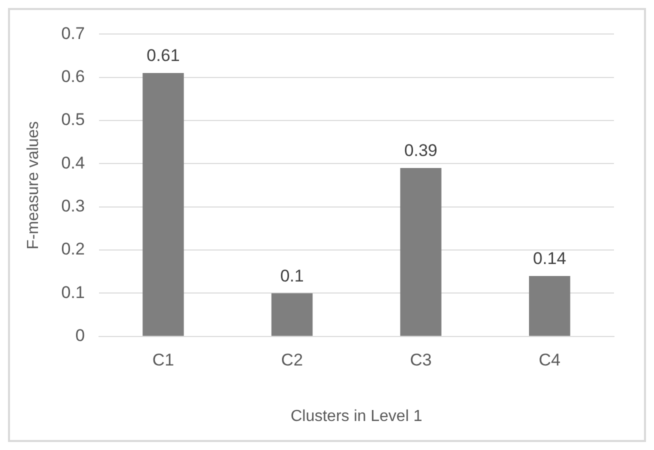  I want to click on y-tick-label: 0.2, so click(73, 249).